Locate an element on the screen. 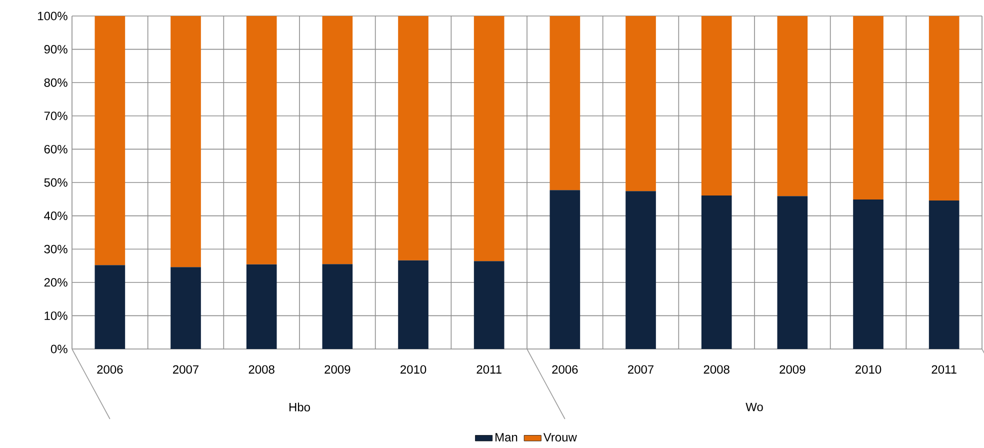  y-tick-label: 80% is located at coordinates (56, 82).